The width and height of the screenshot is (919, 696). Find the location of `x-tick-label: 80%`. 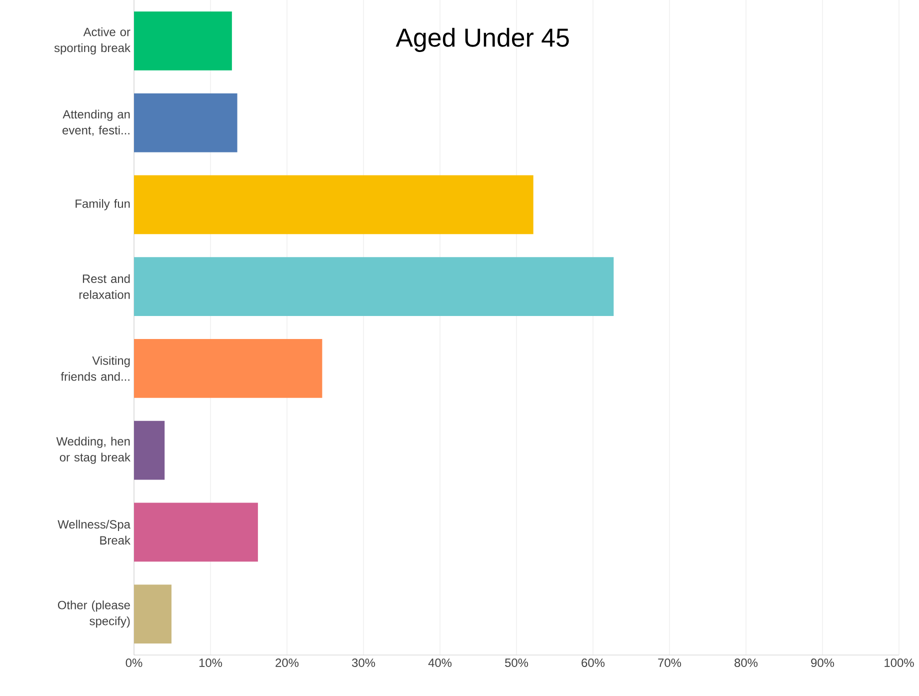

x-tick-label: 80% is located at coordinates (746, 662).